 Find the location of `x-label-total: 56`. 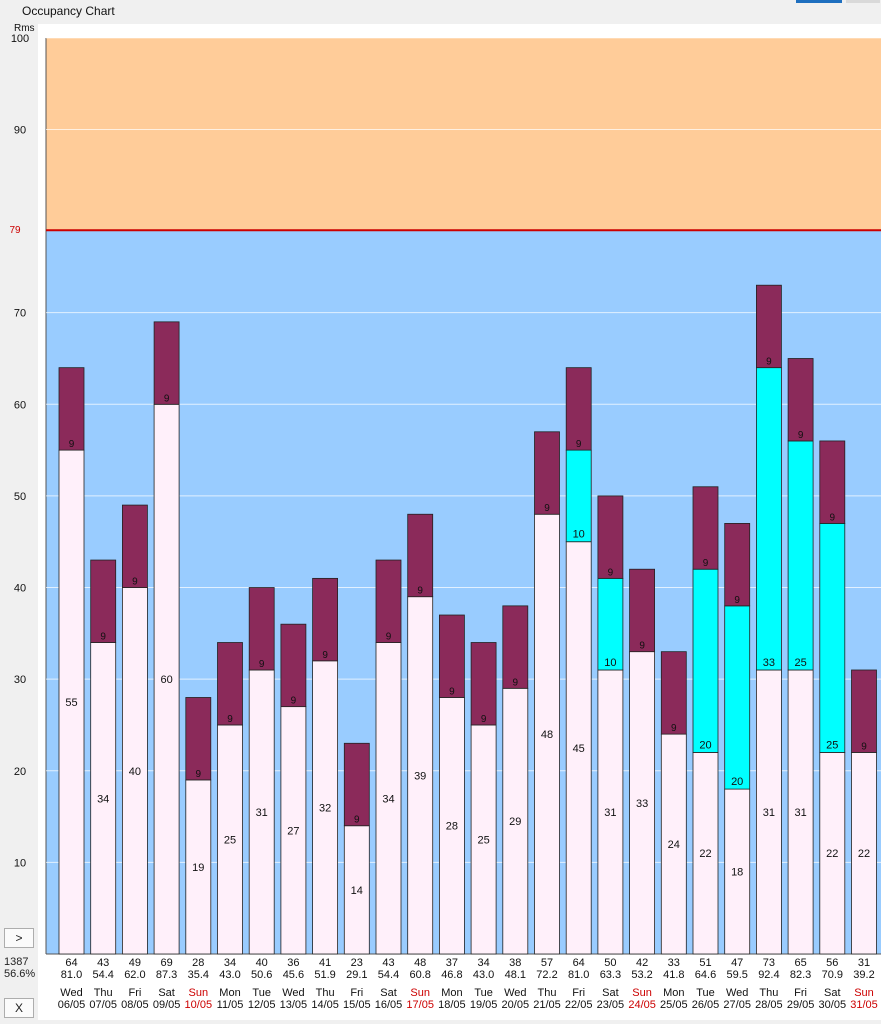

x-label-total: 56 is located at coordinates (832, 963).